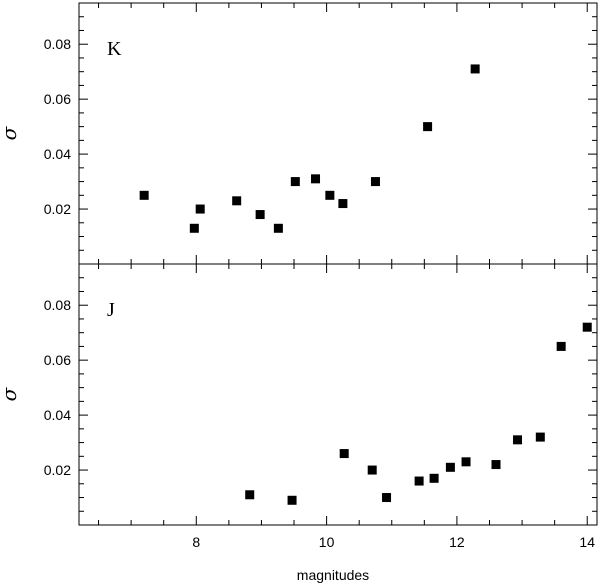 Image resolution: width=600 pixels, height=584 pixels. Describe the element at coordinates (327, 542) in the screenshot. I see `x-tick-label: 10` at that location.